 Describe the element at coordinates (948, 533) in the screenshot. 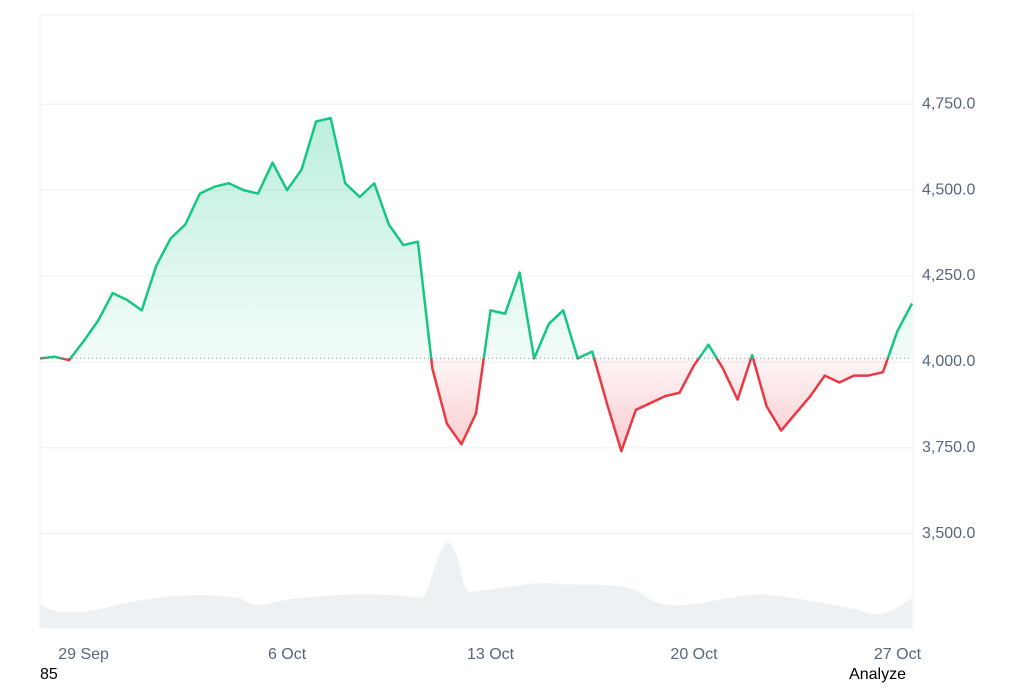

I see `y-tick-label: 3,500.0` at that location.